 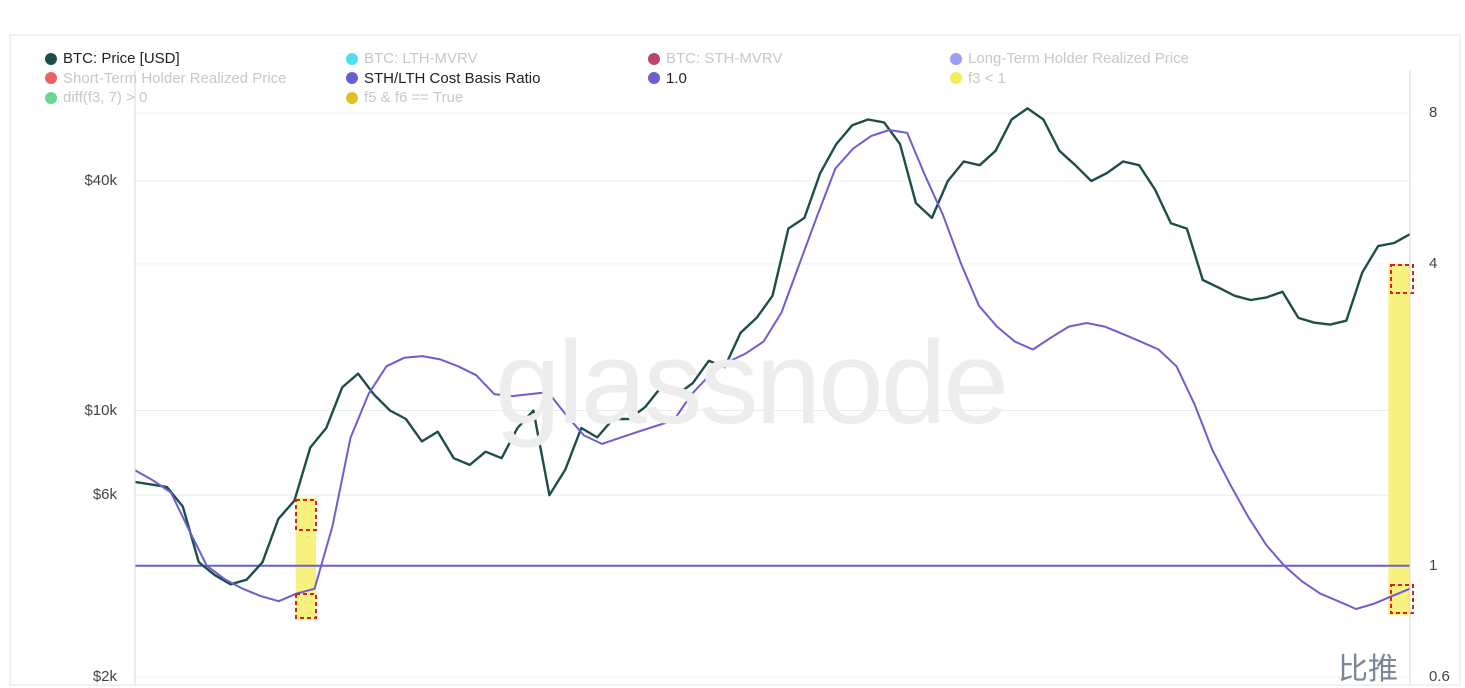 I want to click on legend-label: 1.0, so click(x=676, y=78).